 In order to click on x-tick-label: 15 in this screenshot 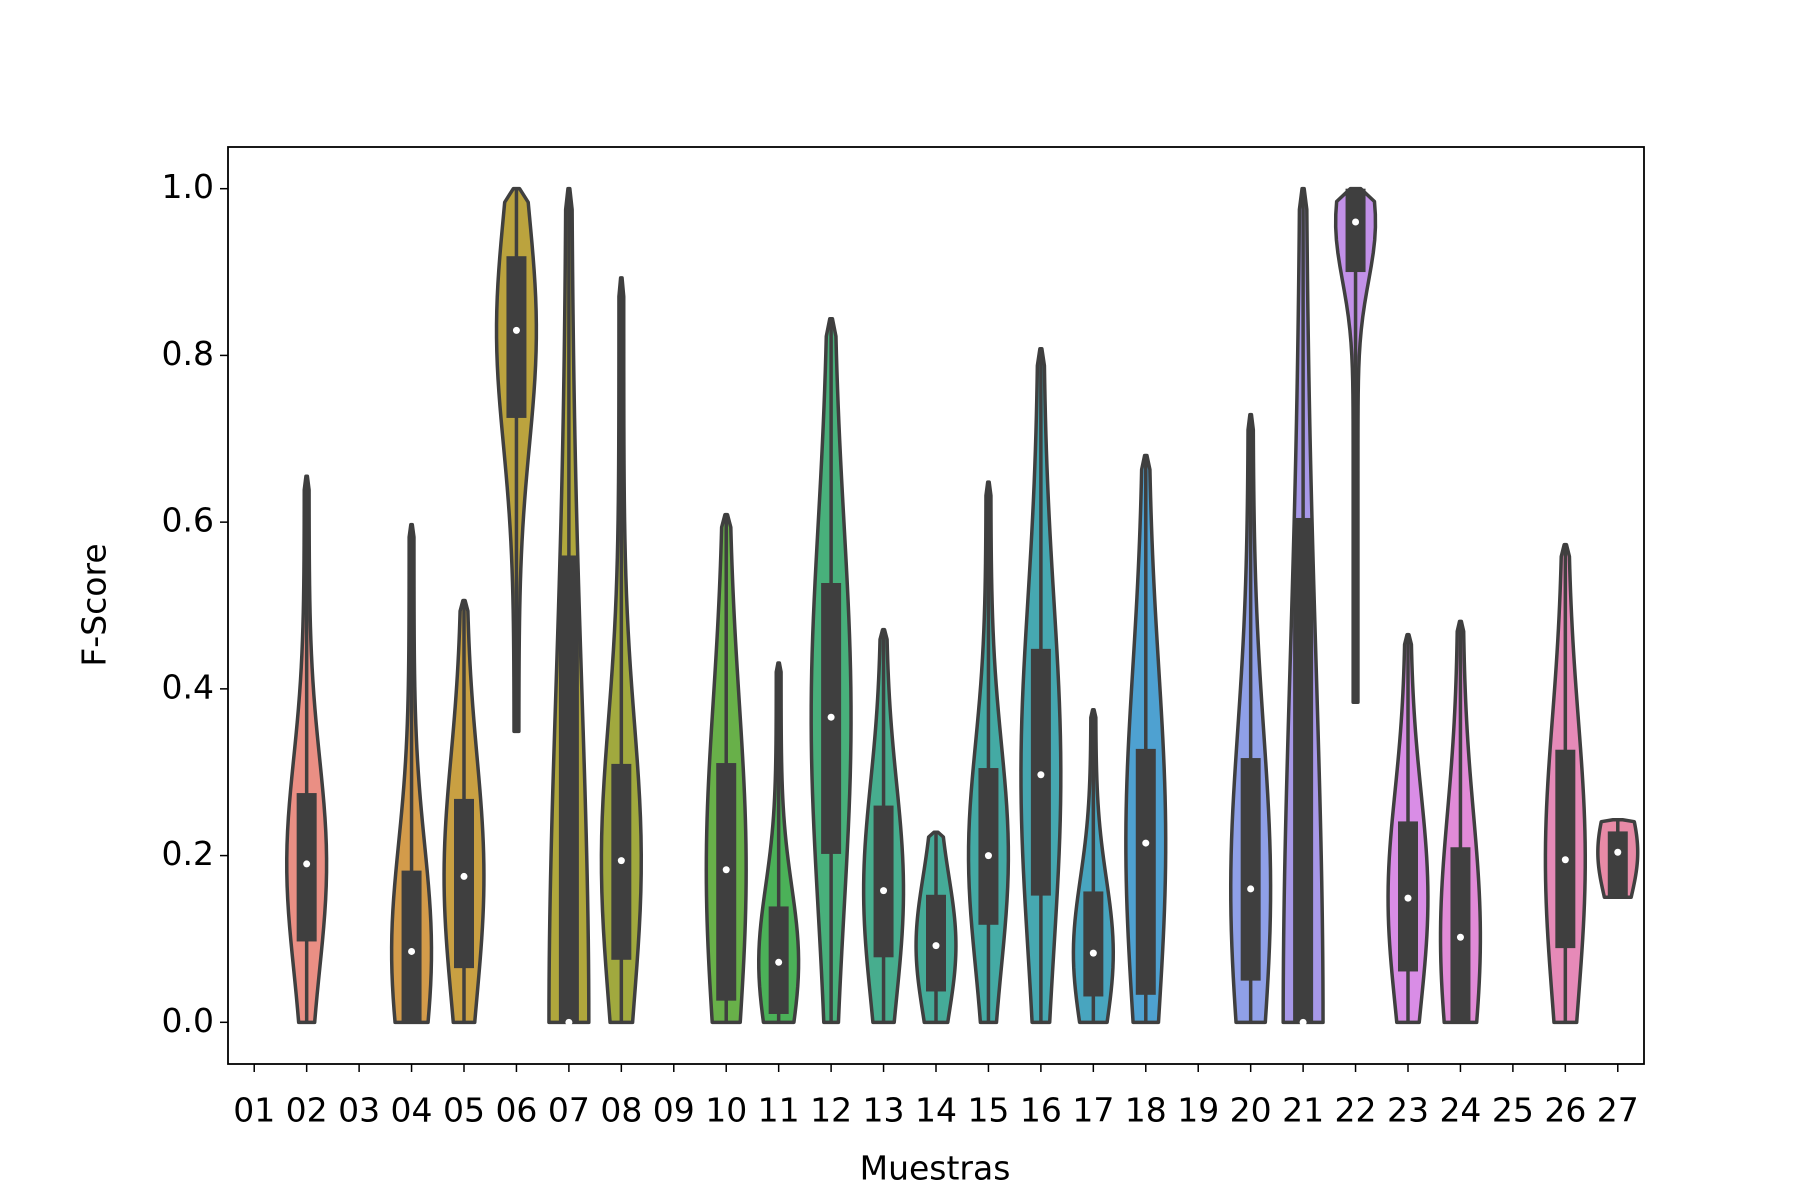, I will do `click(988, 1110)`.